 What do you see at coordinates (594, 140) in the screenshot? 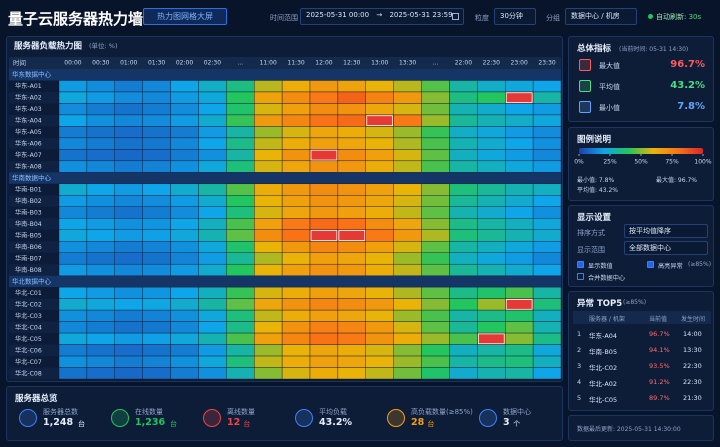
I see `legend-title: 图例说明` at bounding box center [594, 140].